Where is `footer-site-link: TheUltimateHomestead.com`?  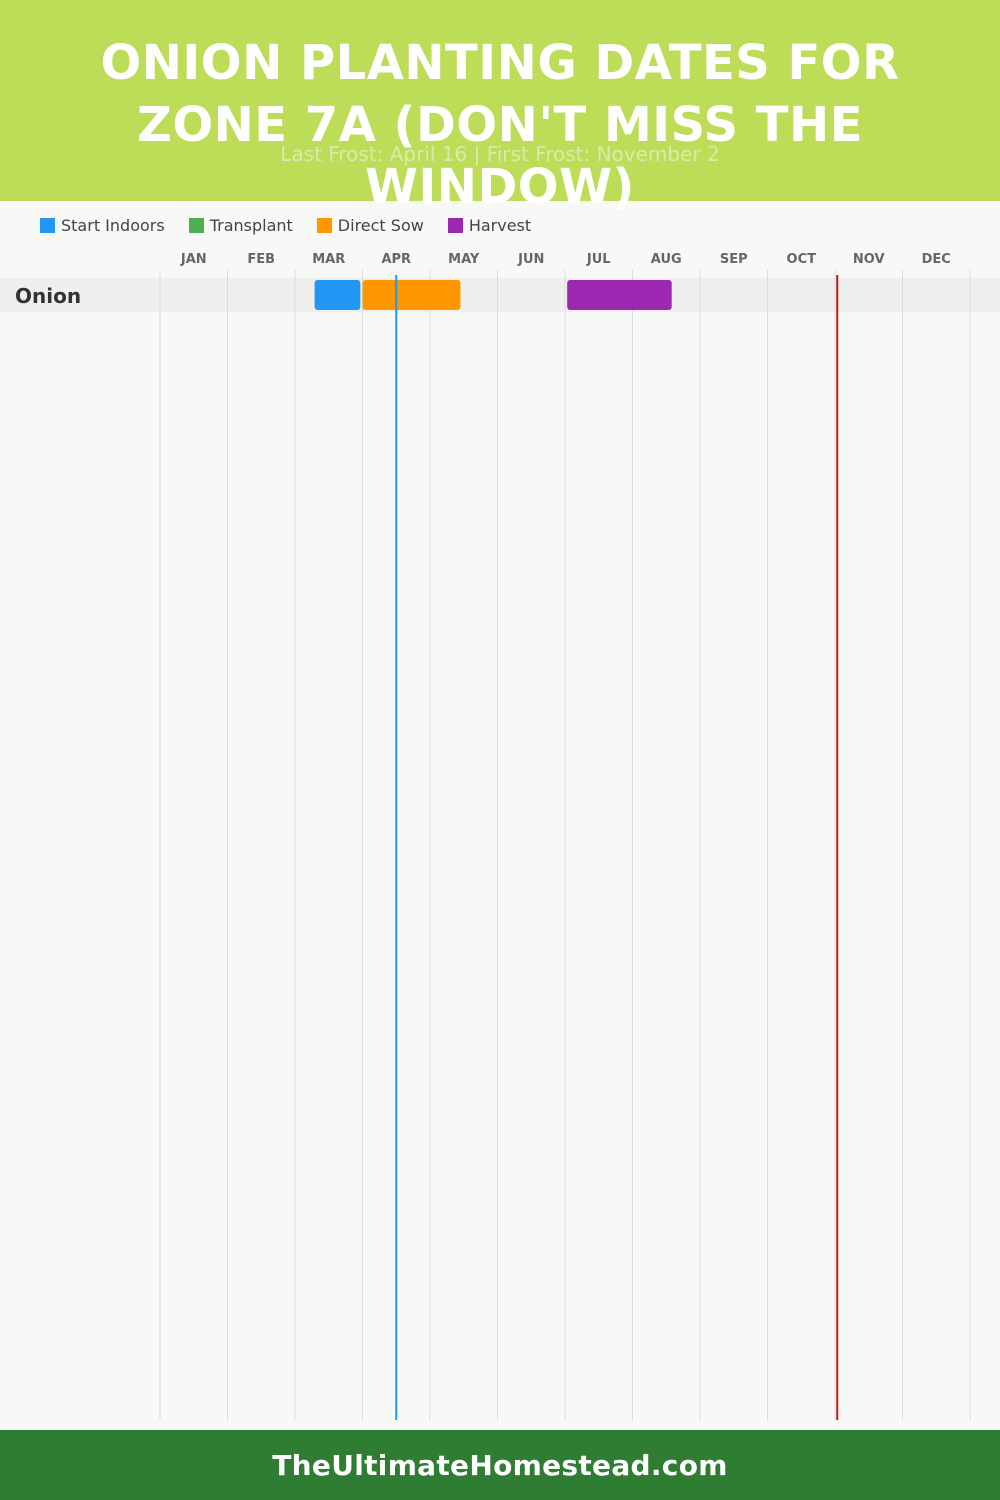
footer-site-link: TheUltimateHomestead.com is located at coordinates (500, 1465).